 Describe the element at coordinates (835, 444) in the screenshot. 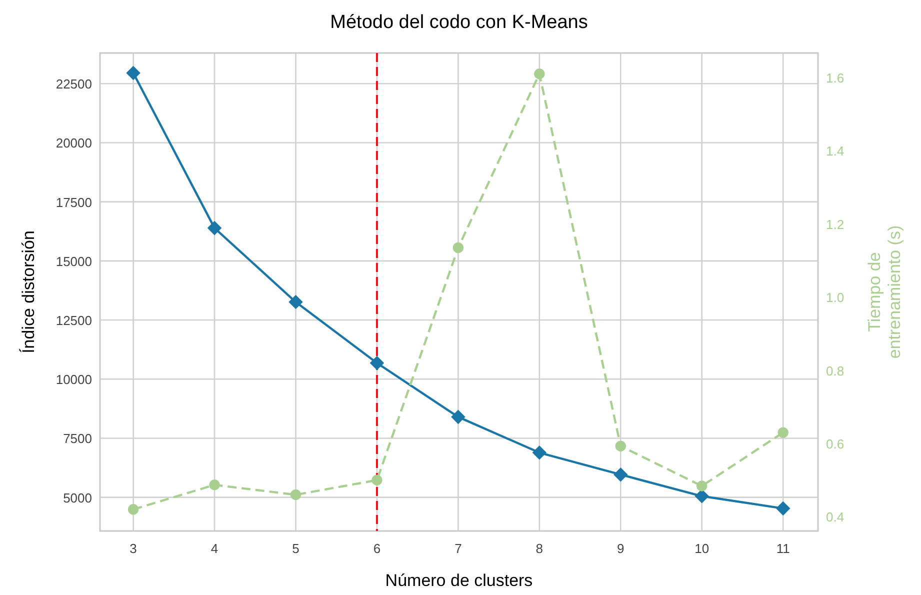

I see `y2-tick-label: 0.6` at that location.